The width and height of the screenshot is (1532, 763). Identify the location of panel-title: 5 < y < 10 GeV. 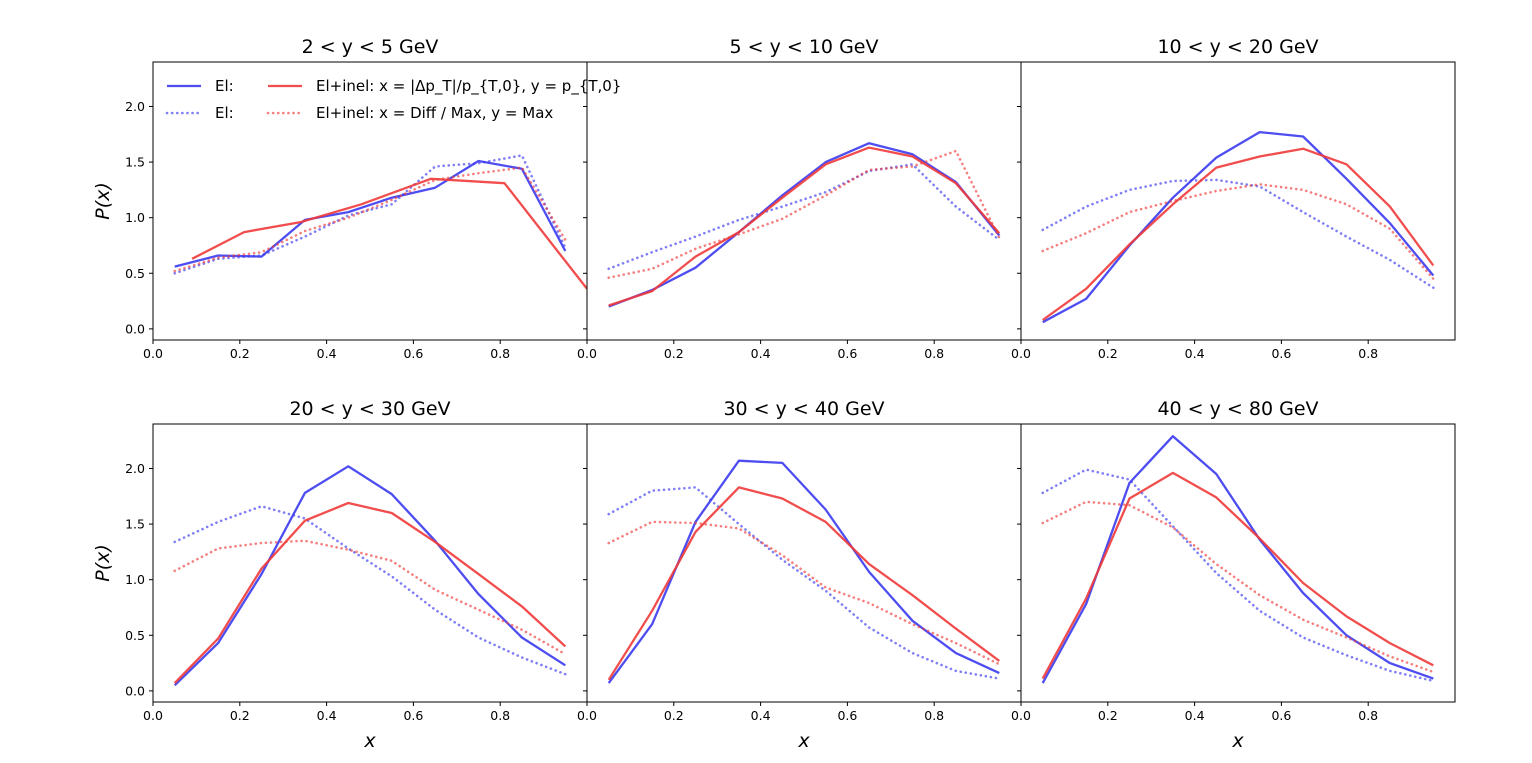
(804, 47).